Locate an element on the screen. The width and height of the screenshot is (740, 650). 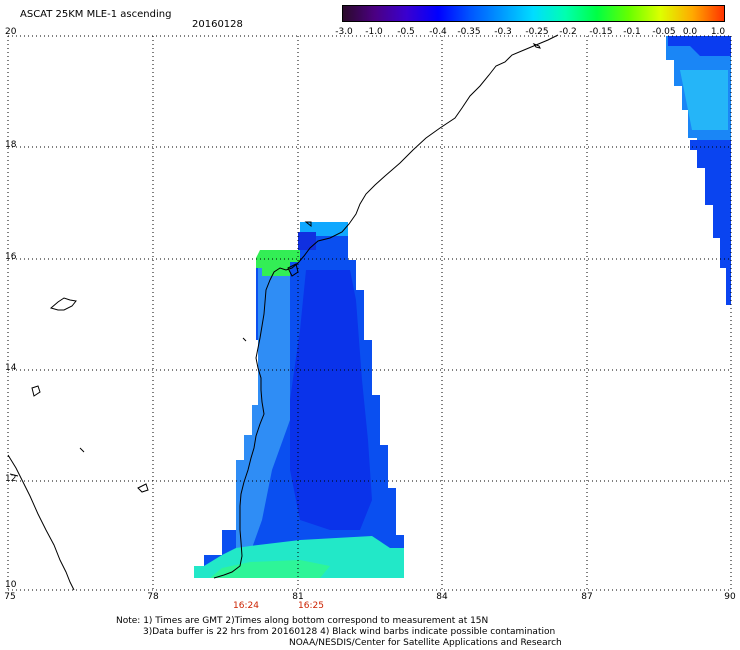
swath-top-dark is located at coordinates (307, 241).